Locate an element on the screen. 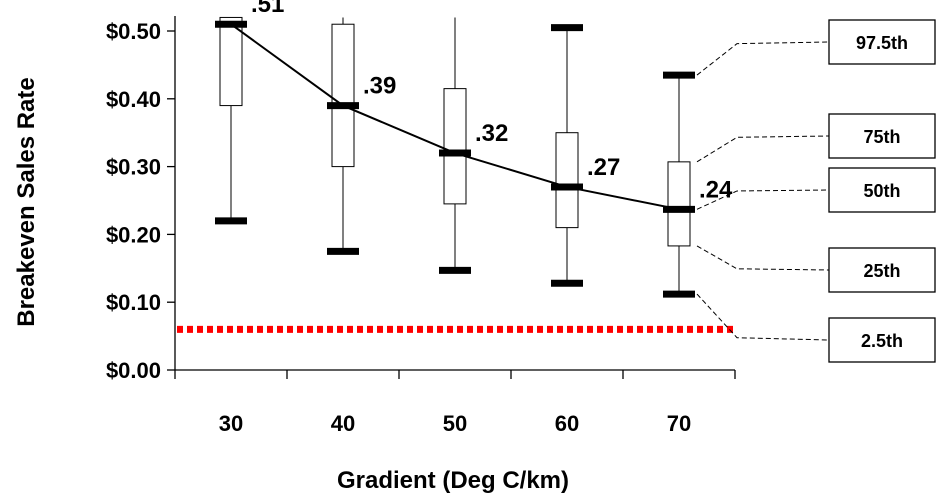  legend-entry: 25th is located at coordinates (881, 271).